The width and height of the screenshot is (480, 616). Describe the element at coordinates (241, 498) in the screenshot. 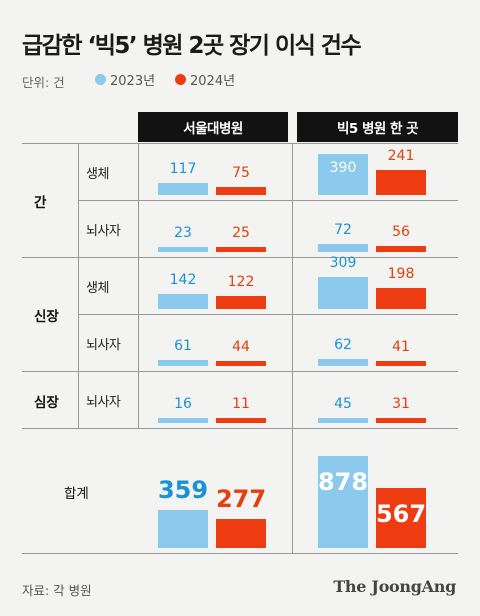

I see `data-label: 277` at that location.